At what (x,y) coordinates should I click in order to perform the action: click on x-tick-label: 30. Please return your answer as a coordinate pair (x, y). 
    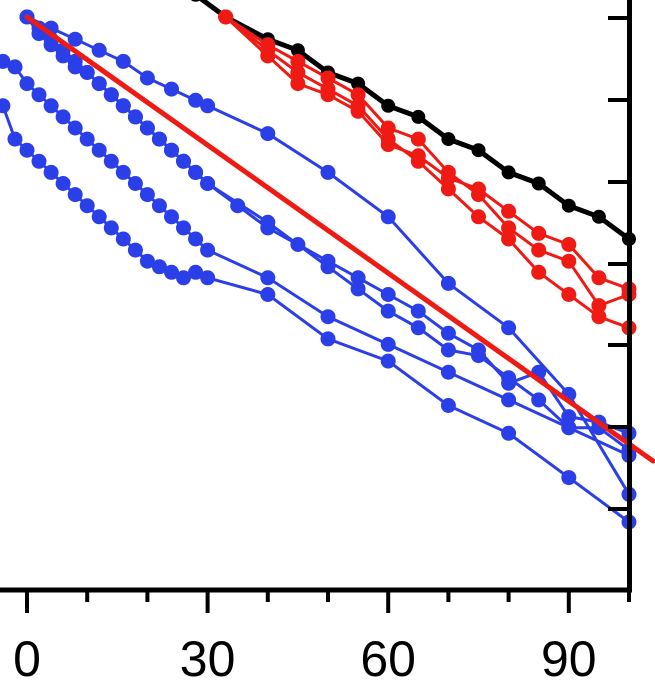
    Looking at the image, I should click on (208, 659).